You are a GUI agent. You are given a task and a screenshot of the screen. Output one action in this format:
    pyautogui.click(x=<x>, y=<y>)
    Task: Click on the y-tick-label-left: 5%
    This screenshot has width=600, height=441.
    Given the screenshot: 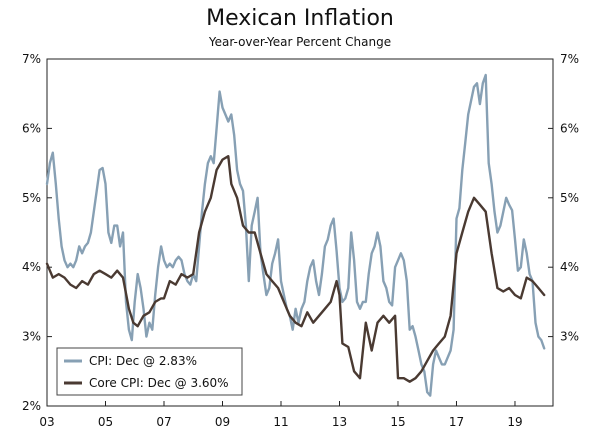 What is the action you would take?
    pyautogui.click(x=31, y=198)
    